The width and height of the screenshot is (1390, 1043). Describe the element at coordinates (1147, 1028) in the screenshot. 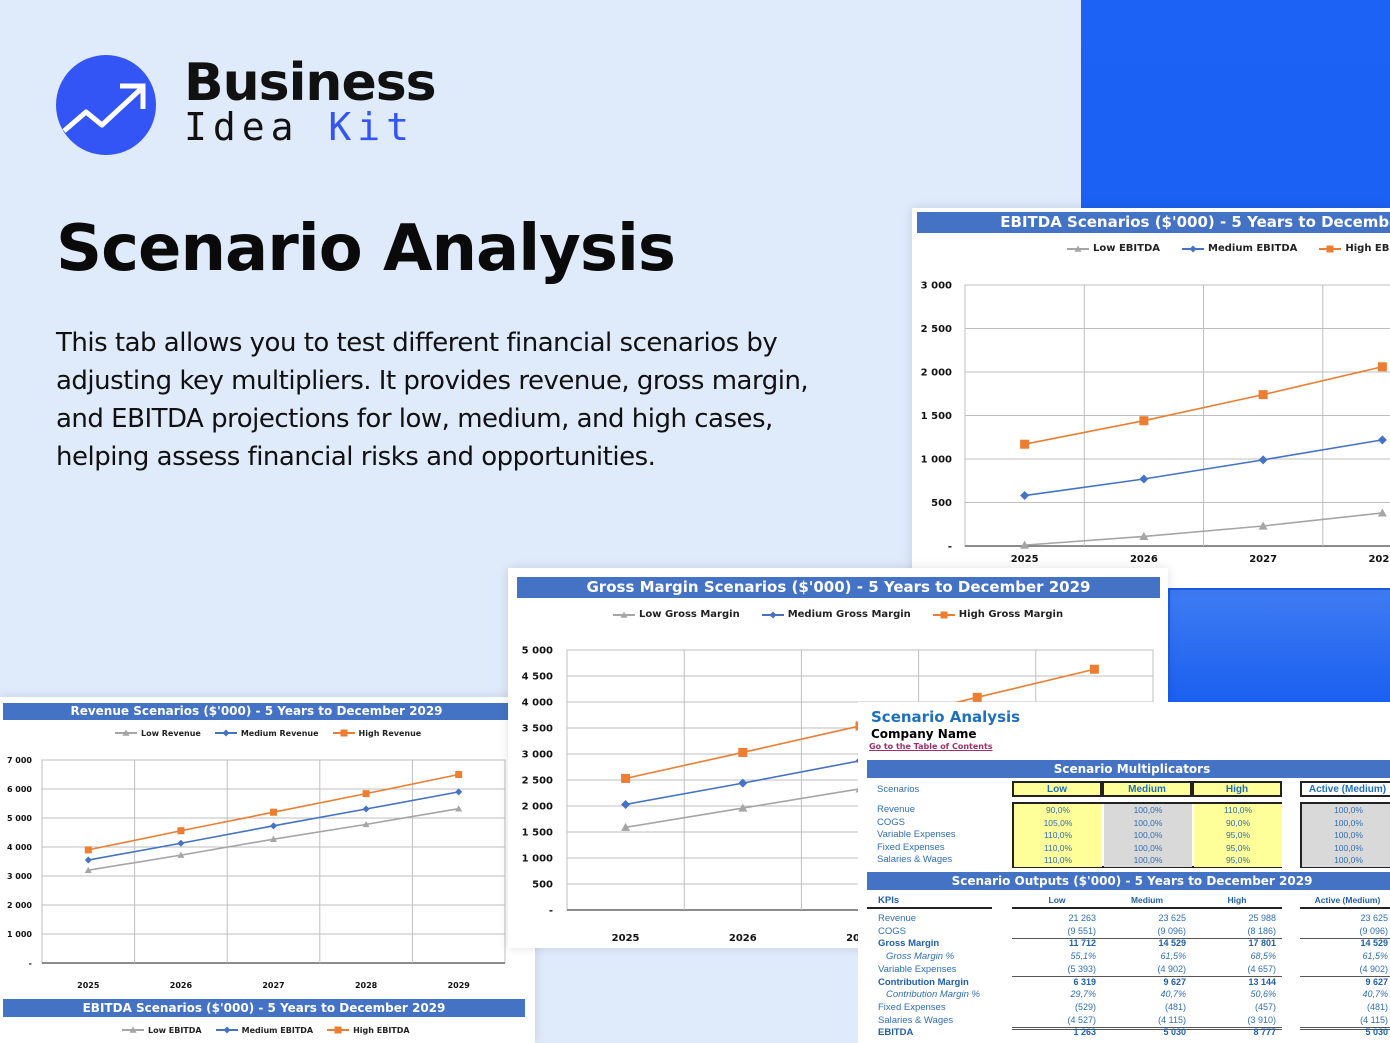

I see `subtotal-rule` at that location.